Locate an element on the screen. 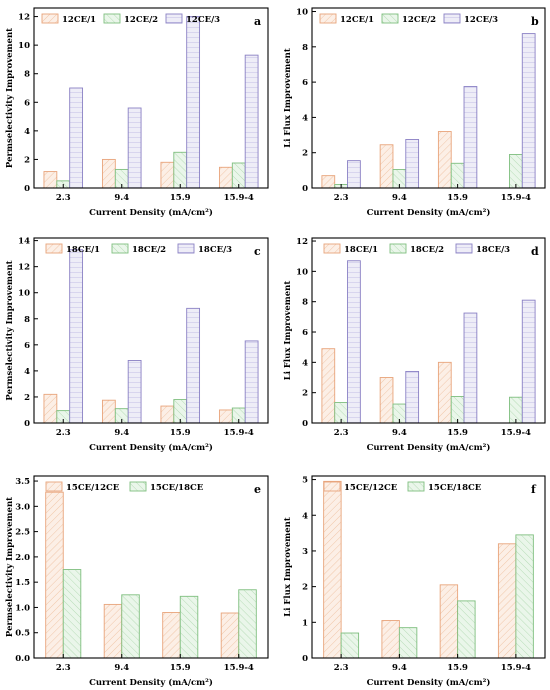  legend-label: 18CE/3 is located at coordinates (215, 250).